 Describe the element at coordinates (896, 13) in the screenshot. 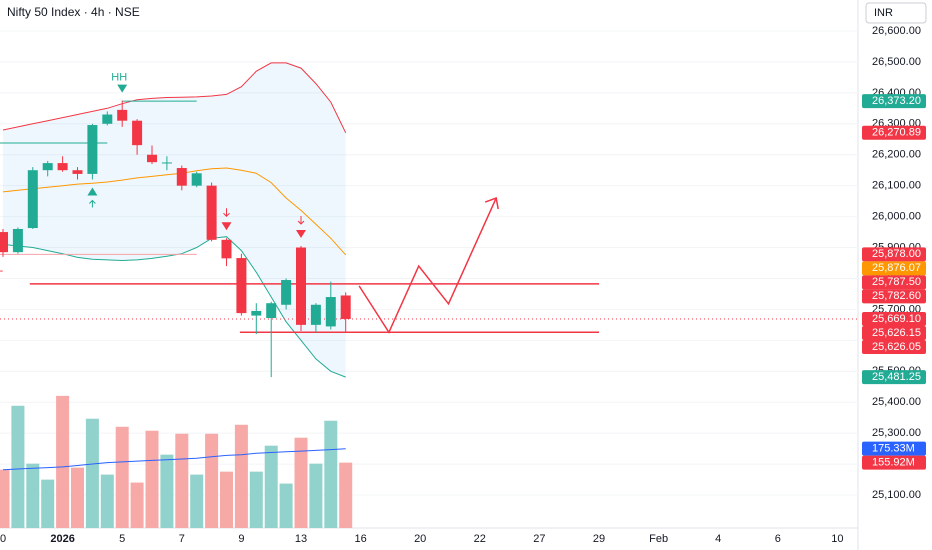

I see `currency-box` at that location.